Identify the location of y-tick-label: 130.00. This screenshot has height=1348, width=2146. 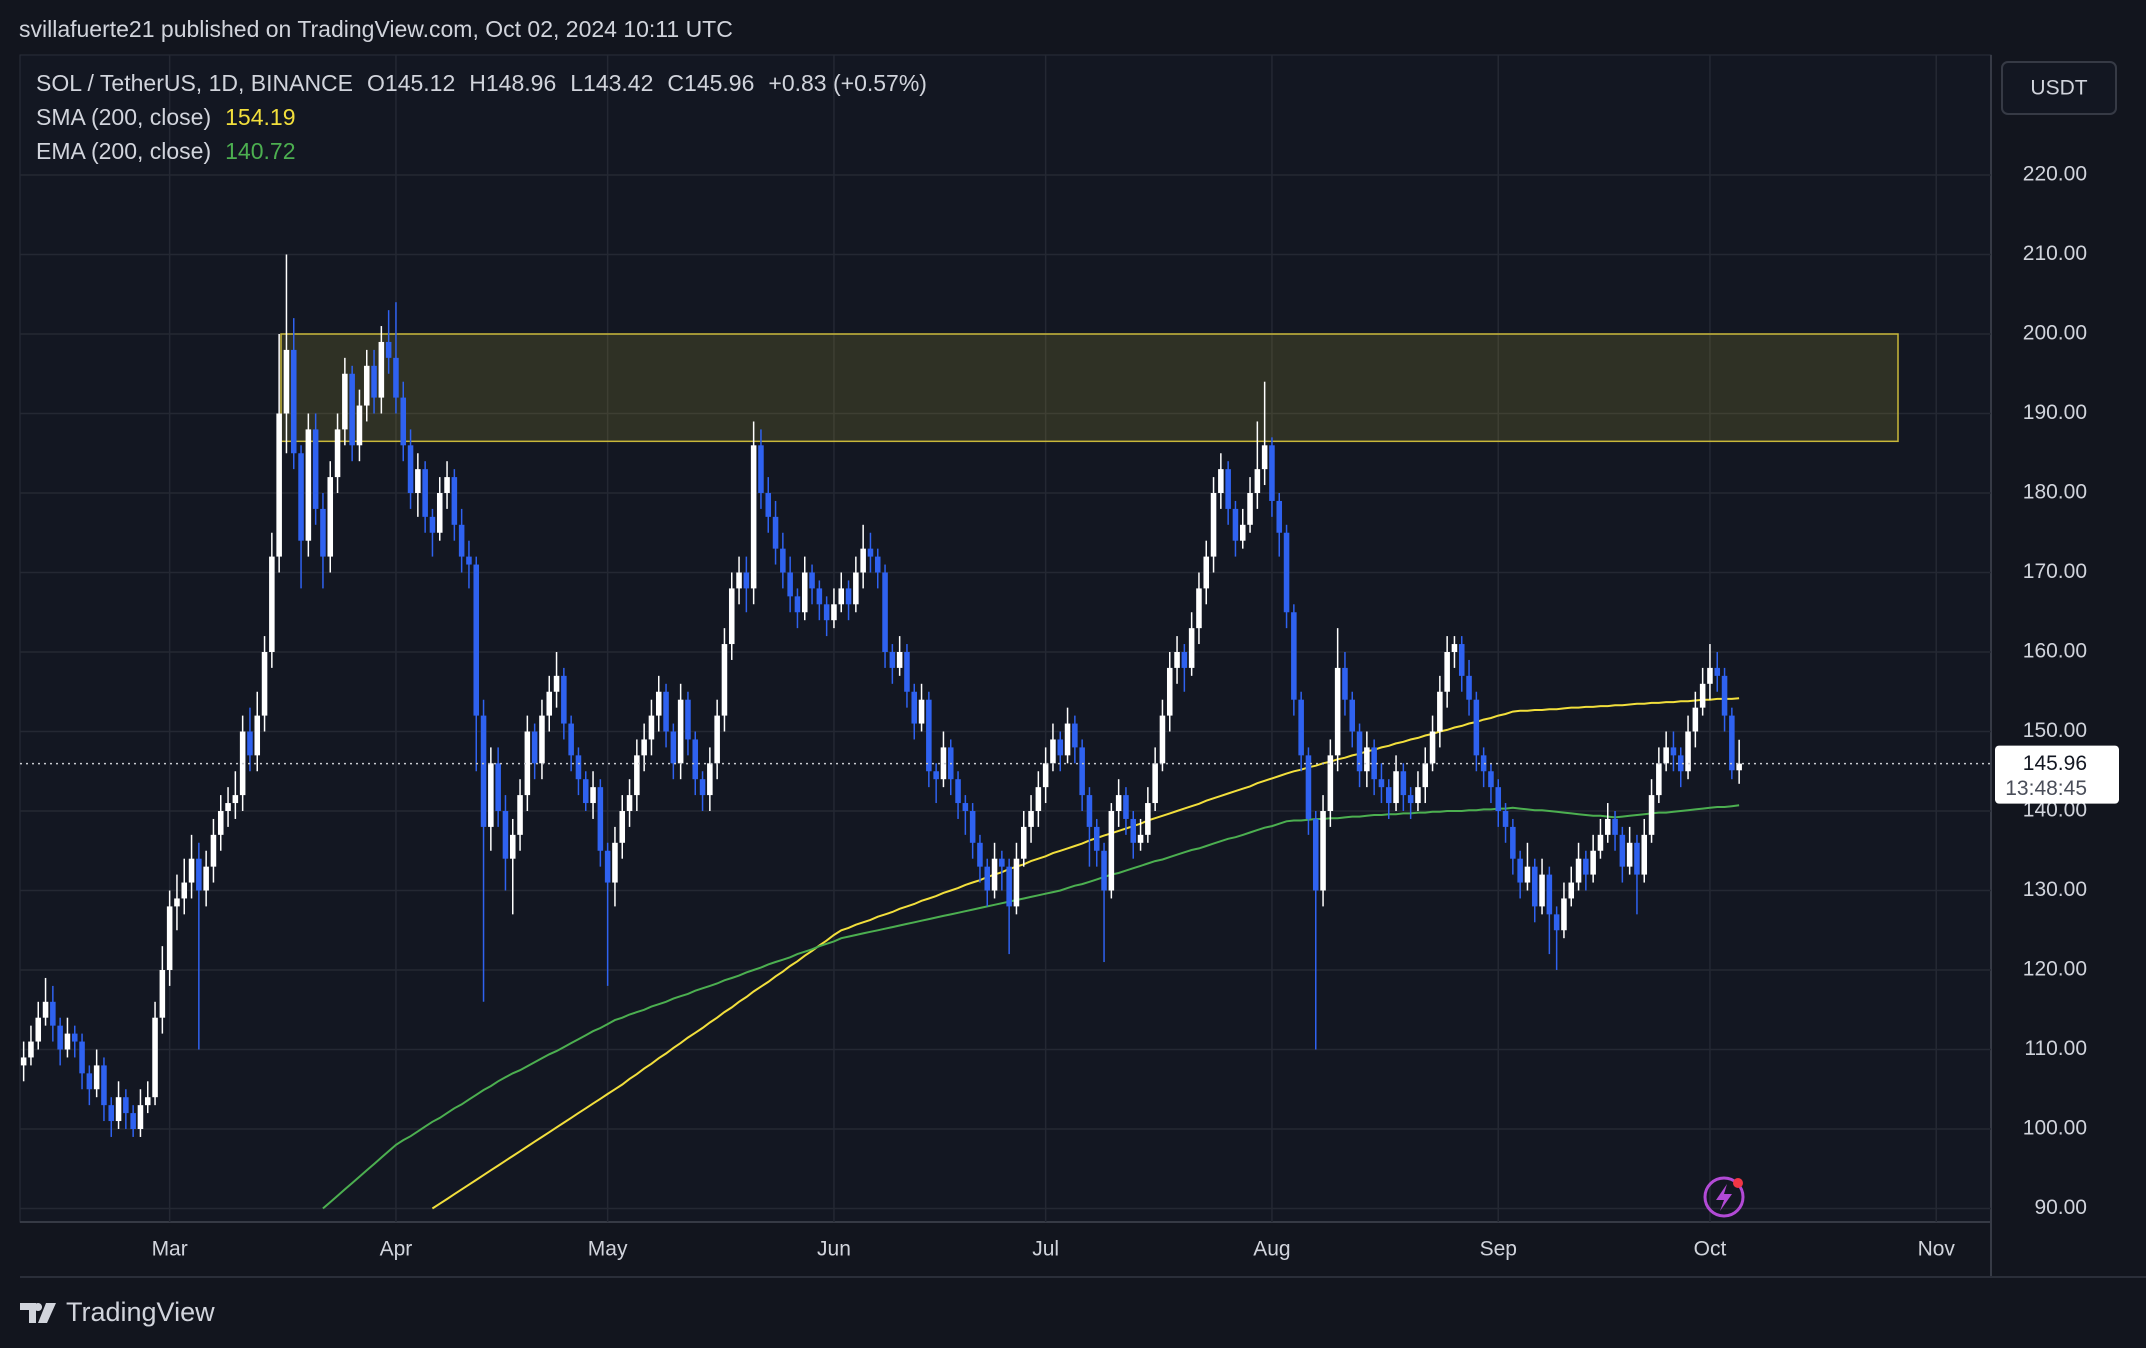
(2055, 889).